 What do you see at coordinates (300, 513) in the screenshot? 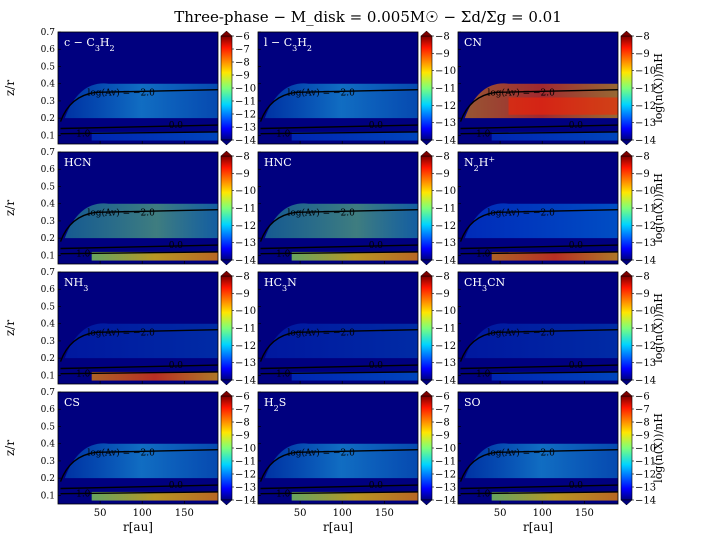
I see `x-tick-label: 50` at bounding box center [300, 513].